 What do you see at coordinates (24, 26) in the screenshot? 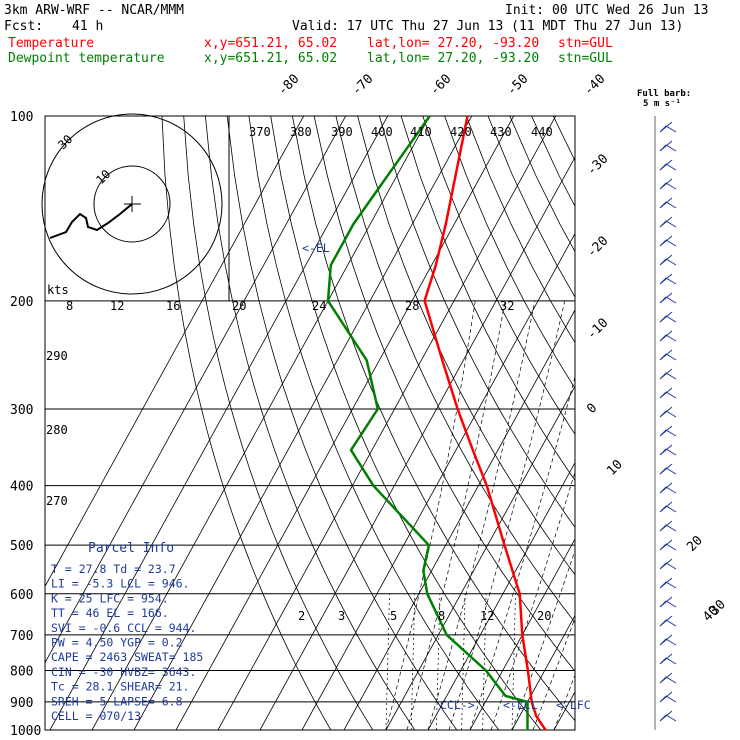
I see `forecast-label: Fcst:` at bounding box center [24, 26].